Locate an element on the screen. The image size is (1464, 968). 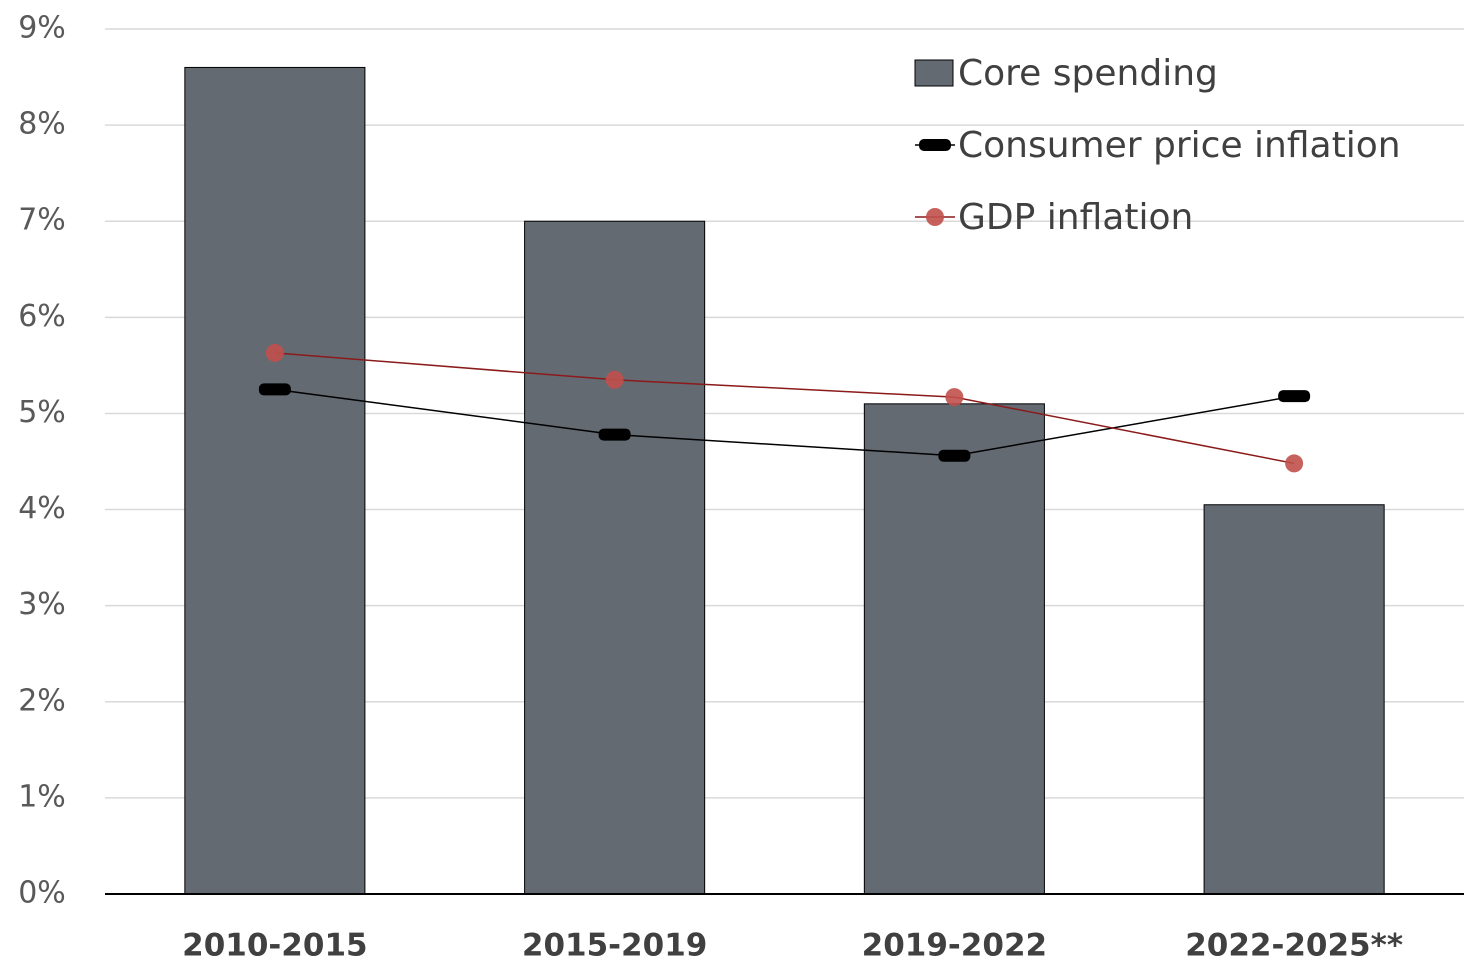
y-tick-label: 2% is located at coordinates (42, 700).